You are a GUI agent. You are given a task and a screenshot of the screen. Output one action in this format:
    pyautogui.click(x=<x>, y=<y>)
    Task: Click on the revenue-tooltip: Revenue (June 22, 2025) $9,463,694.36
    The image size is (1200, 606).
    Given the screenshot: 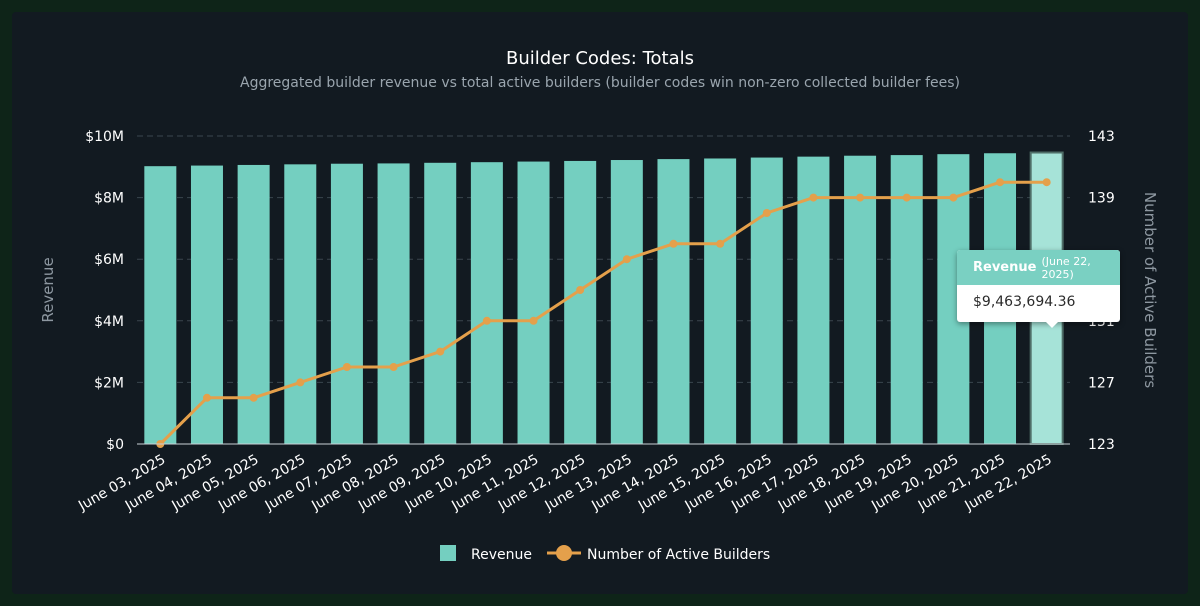 What is the action you would take?
    pyautogui.click(x=1038, y=289)
    